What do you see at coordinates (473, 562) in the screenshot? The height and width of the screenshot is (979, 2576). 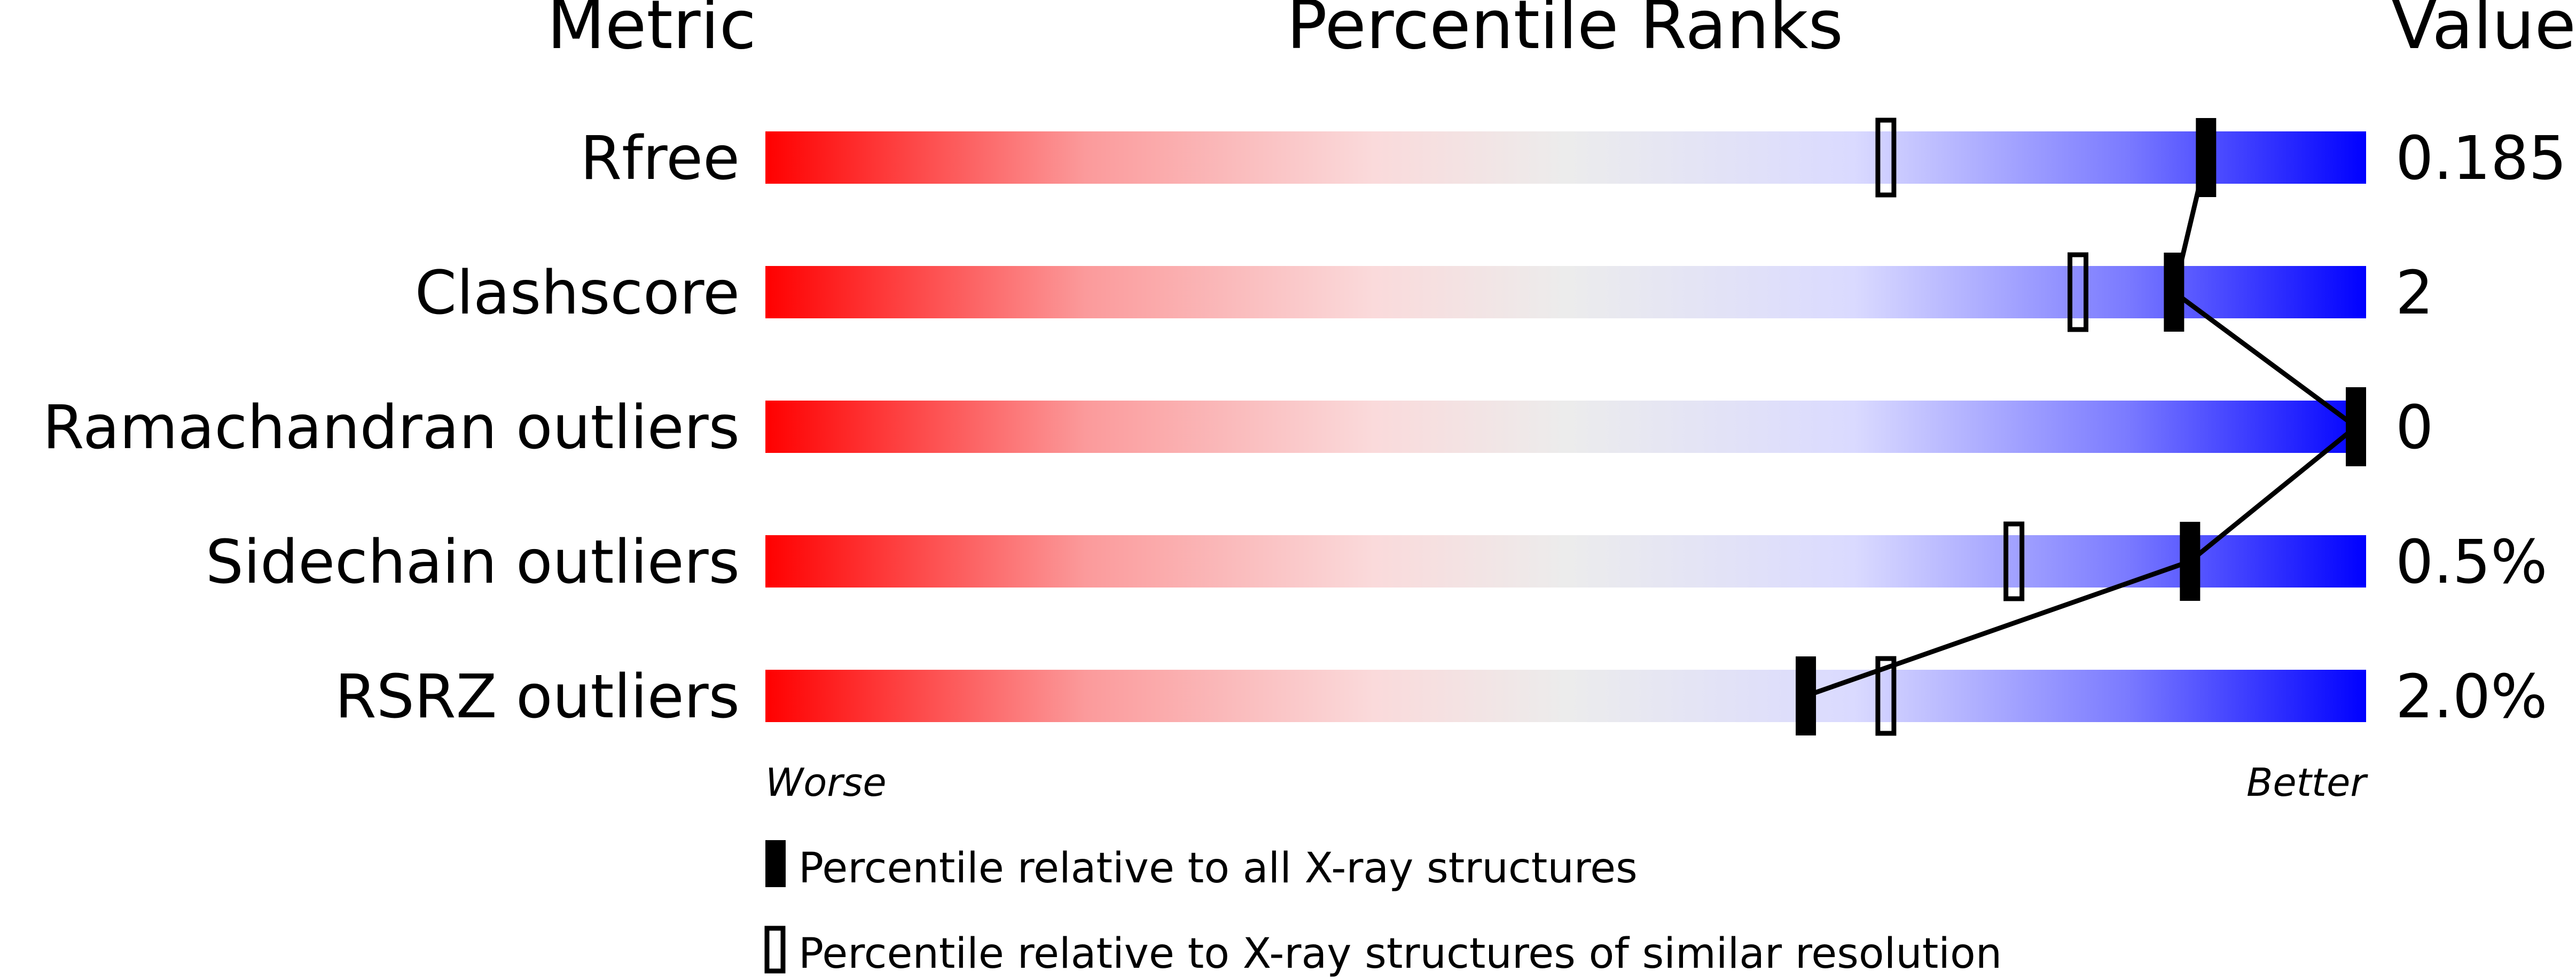 I see `metric-label: Sidechain outliers` at bounding box center [473, 562].